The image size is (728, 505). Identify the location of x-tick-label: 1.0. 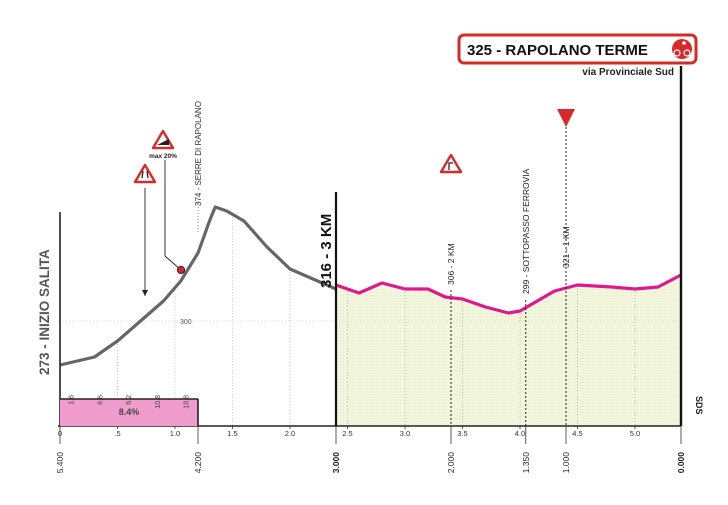
(175, 433).